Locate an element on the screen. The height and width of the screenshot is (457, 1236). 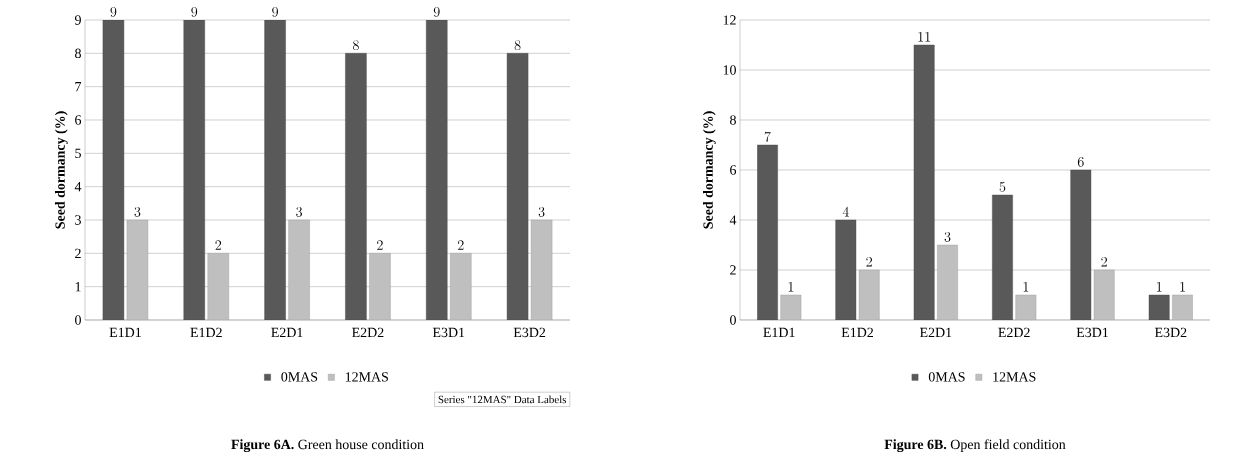
data-label: 7 is located at coordinates (767, 136).